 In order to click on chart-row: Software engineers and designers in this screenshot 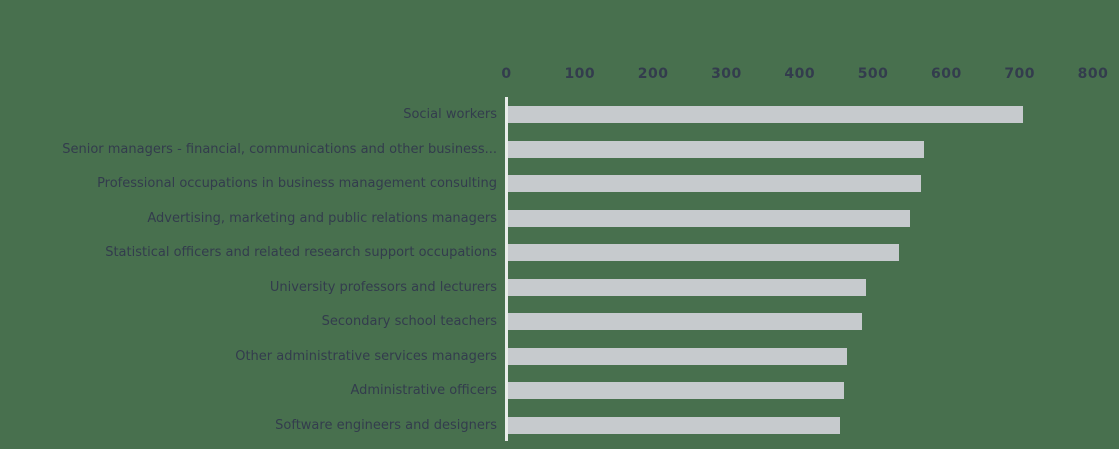, I will do `click(559, 425)`.